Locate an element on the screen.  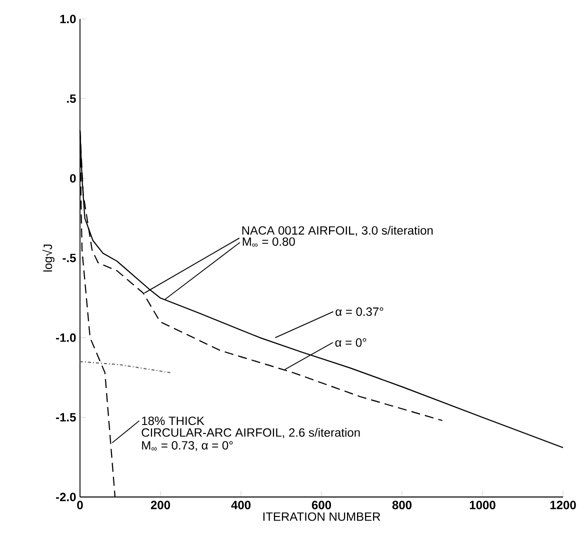
annotation: α = 0.37° is located at coordinates (360, 311).